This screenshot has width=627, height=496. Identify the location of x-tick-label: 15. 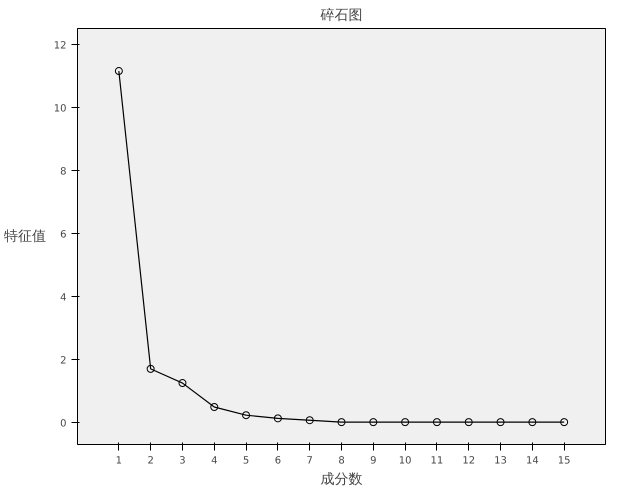
(564, 461).